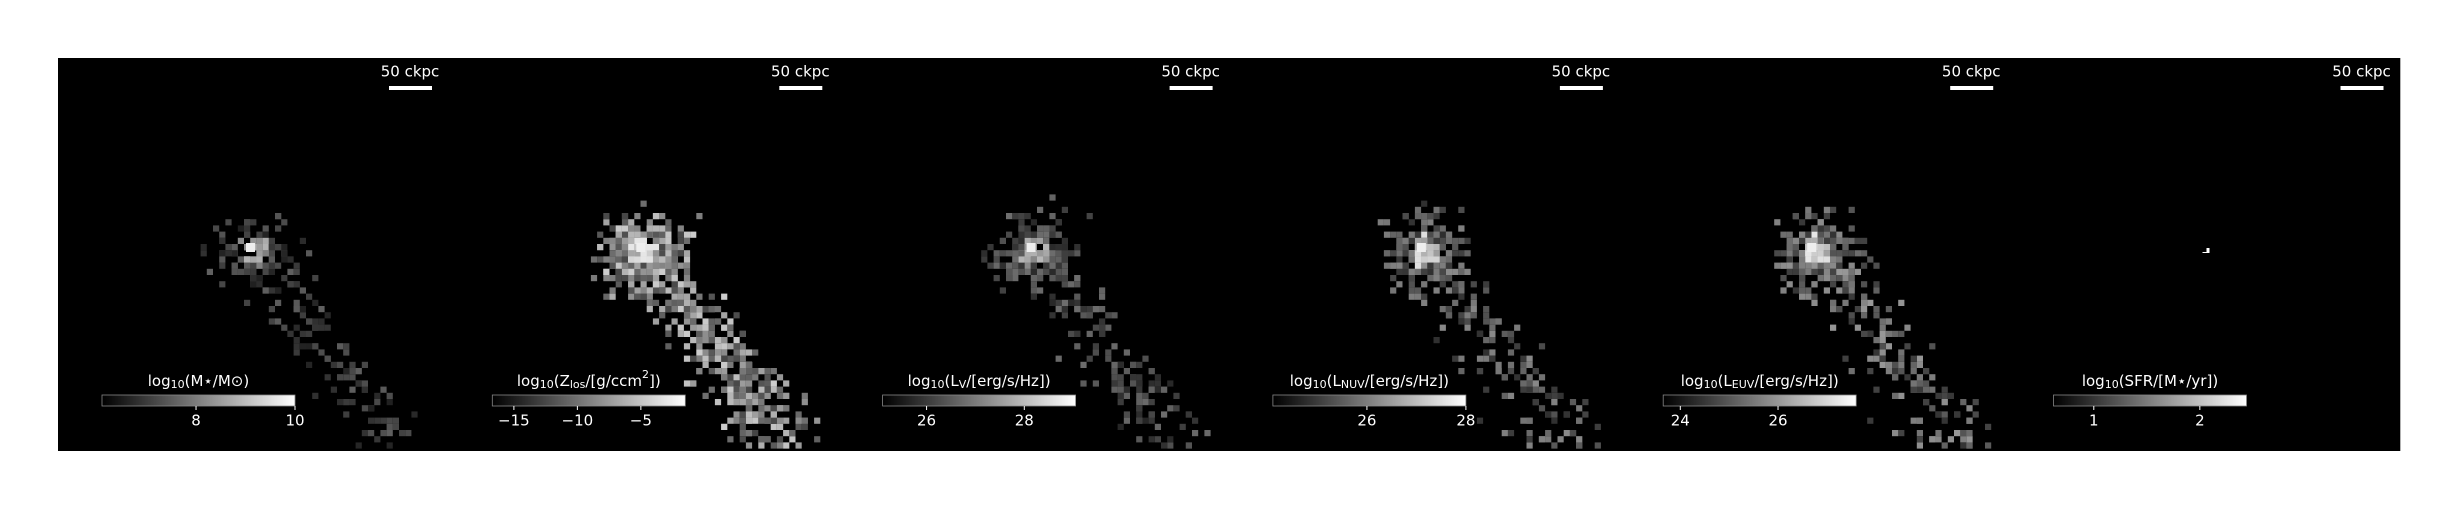 The image size is (2444, 507). I want to click on label-segment: 2, so click(645, 374).